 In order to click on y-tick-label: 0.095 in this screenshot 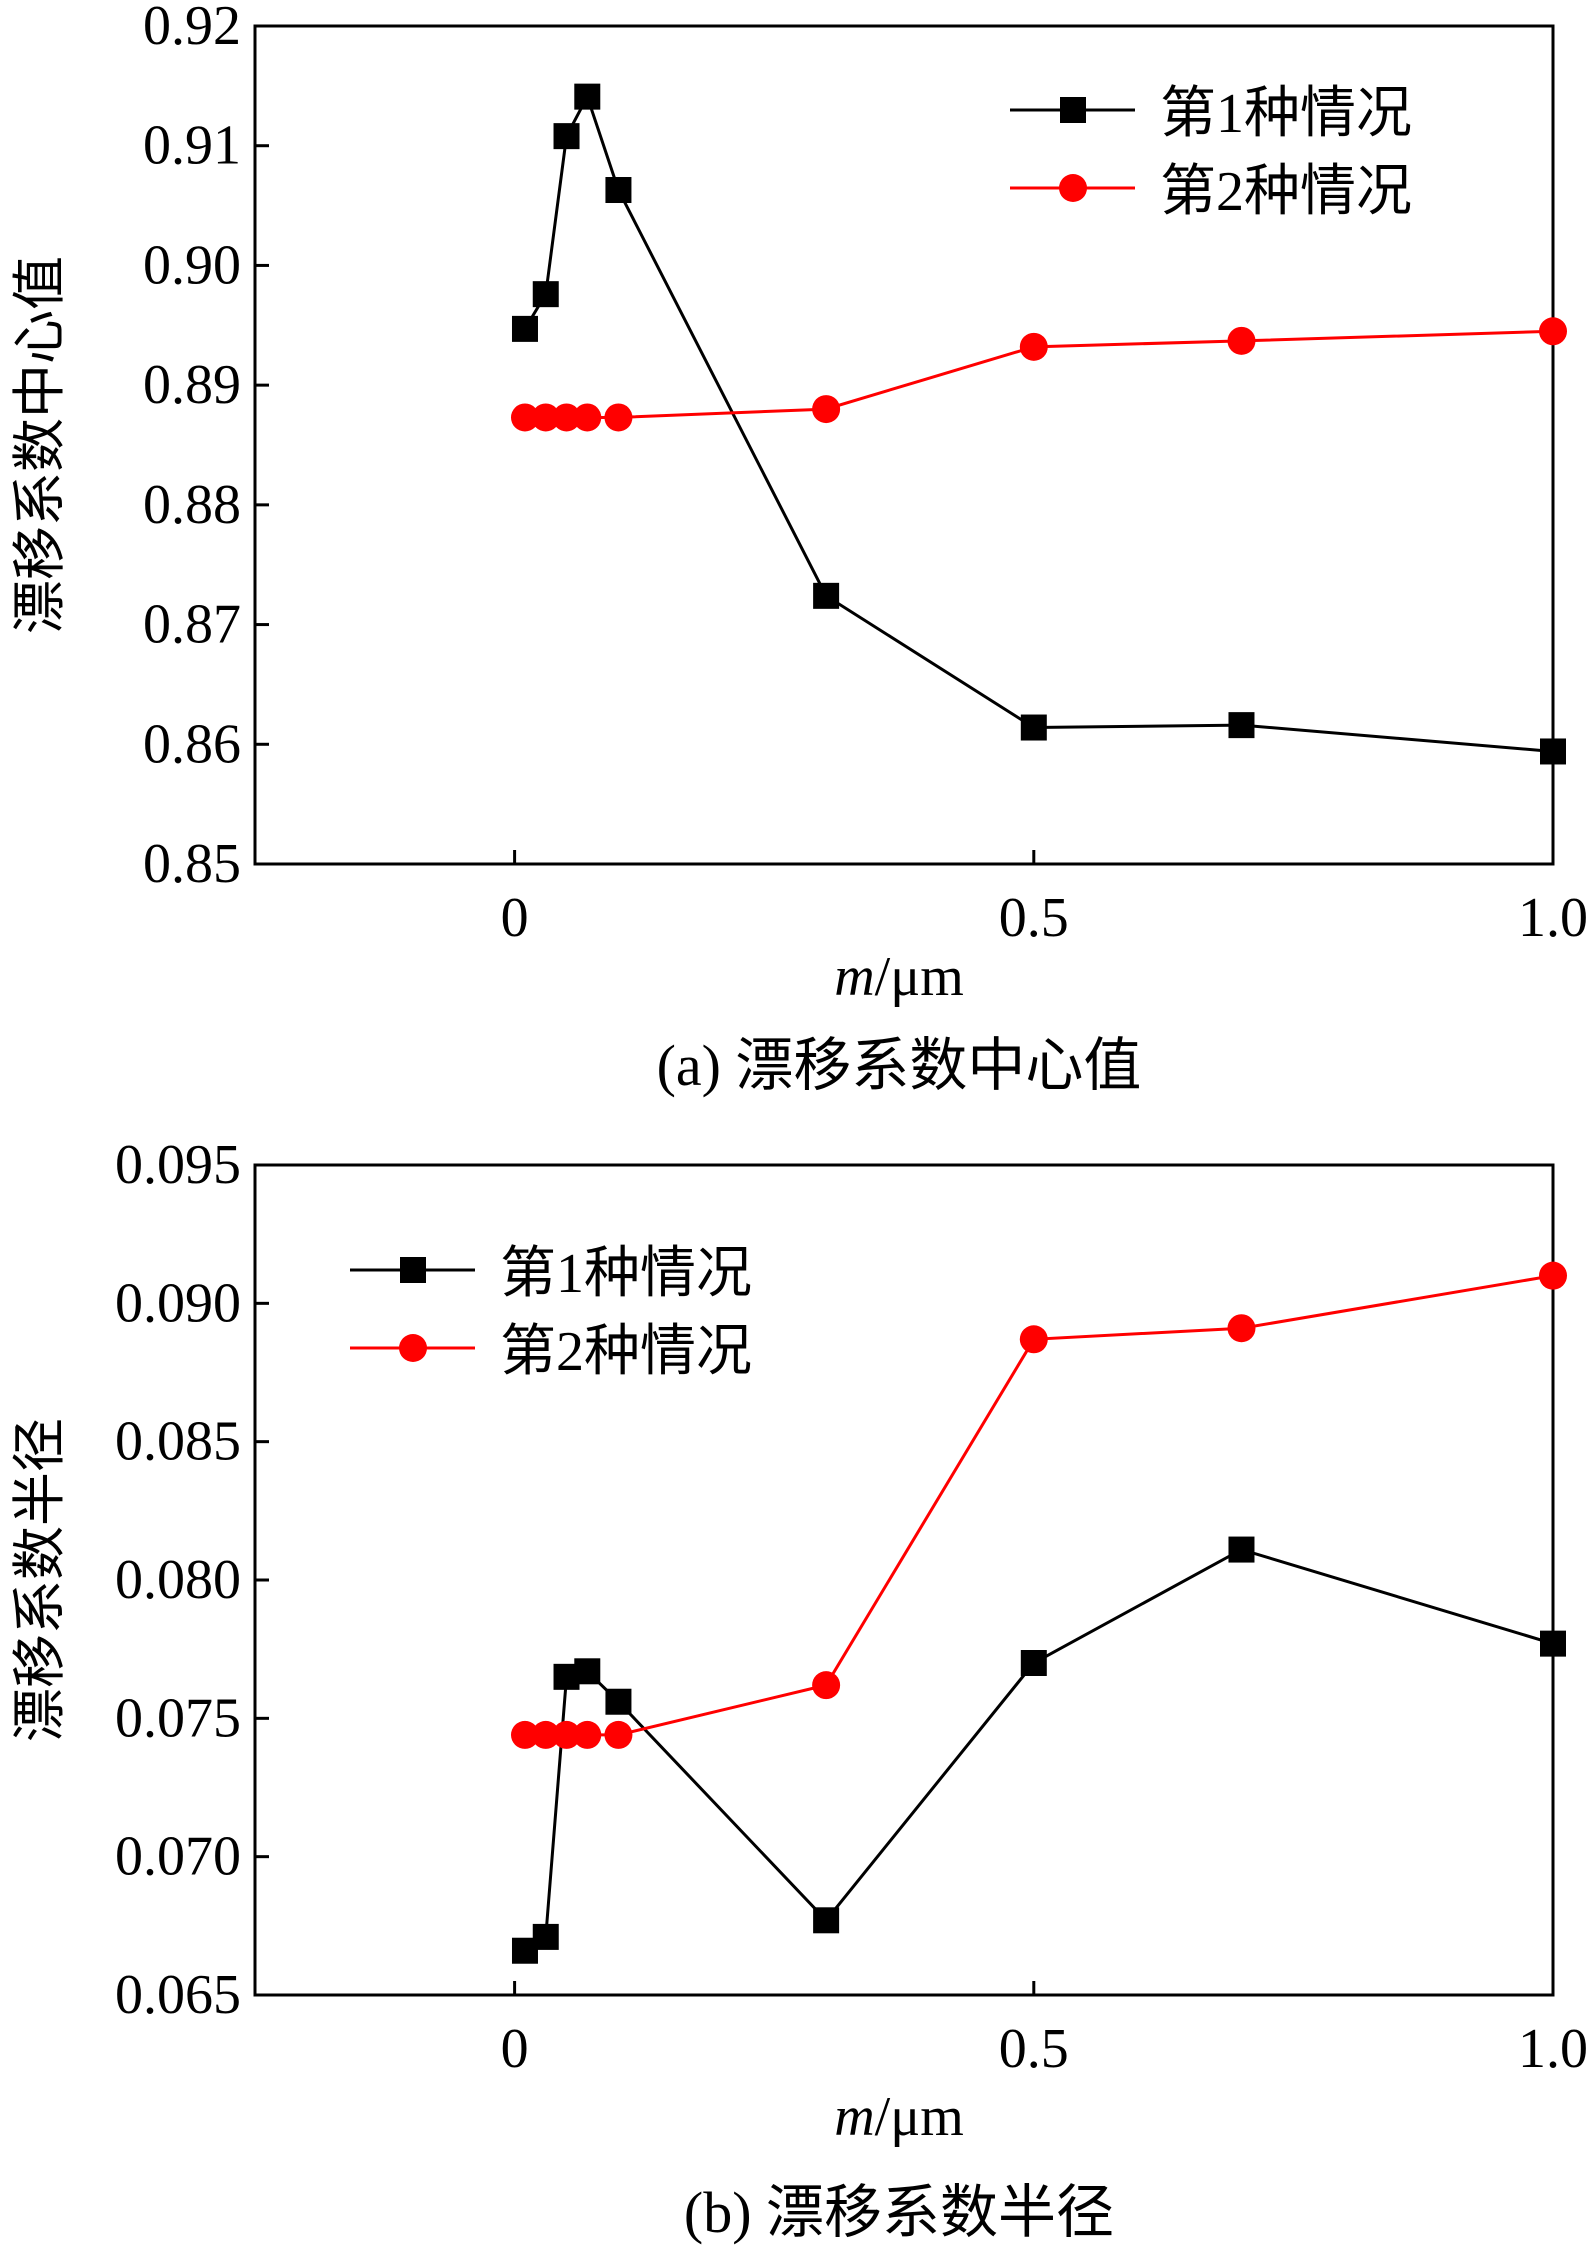, I will do `click(178, 1165)`.